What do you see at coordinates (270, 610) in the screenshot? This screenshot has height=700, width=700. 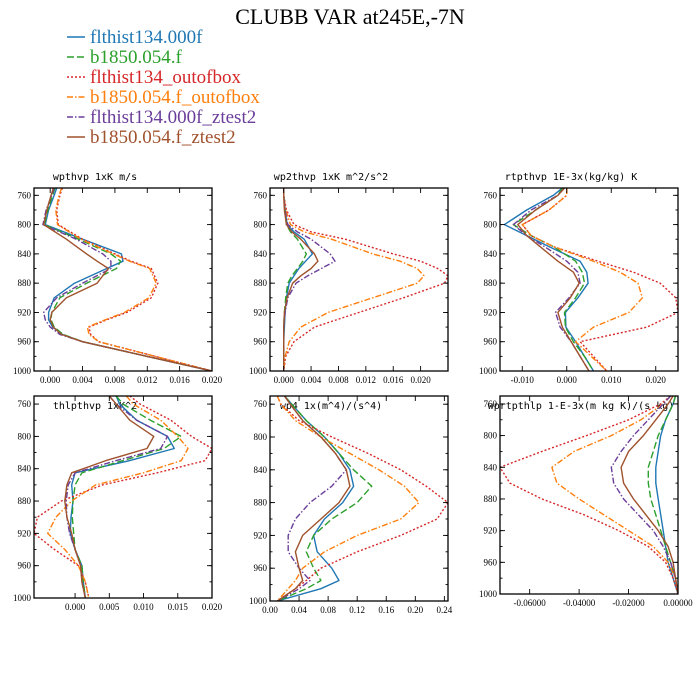 I see `x-tick-label: 0.00` at bounding box center [270, 610].